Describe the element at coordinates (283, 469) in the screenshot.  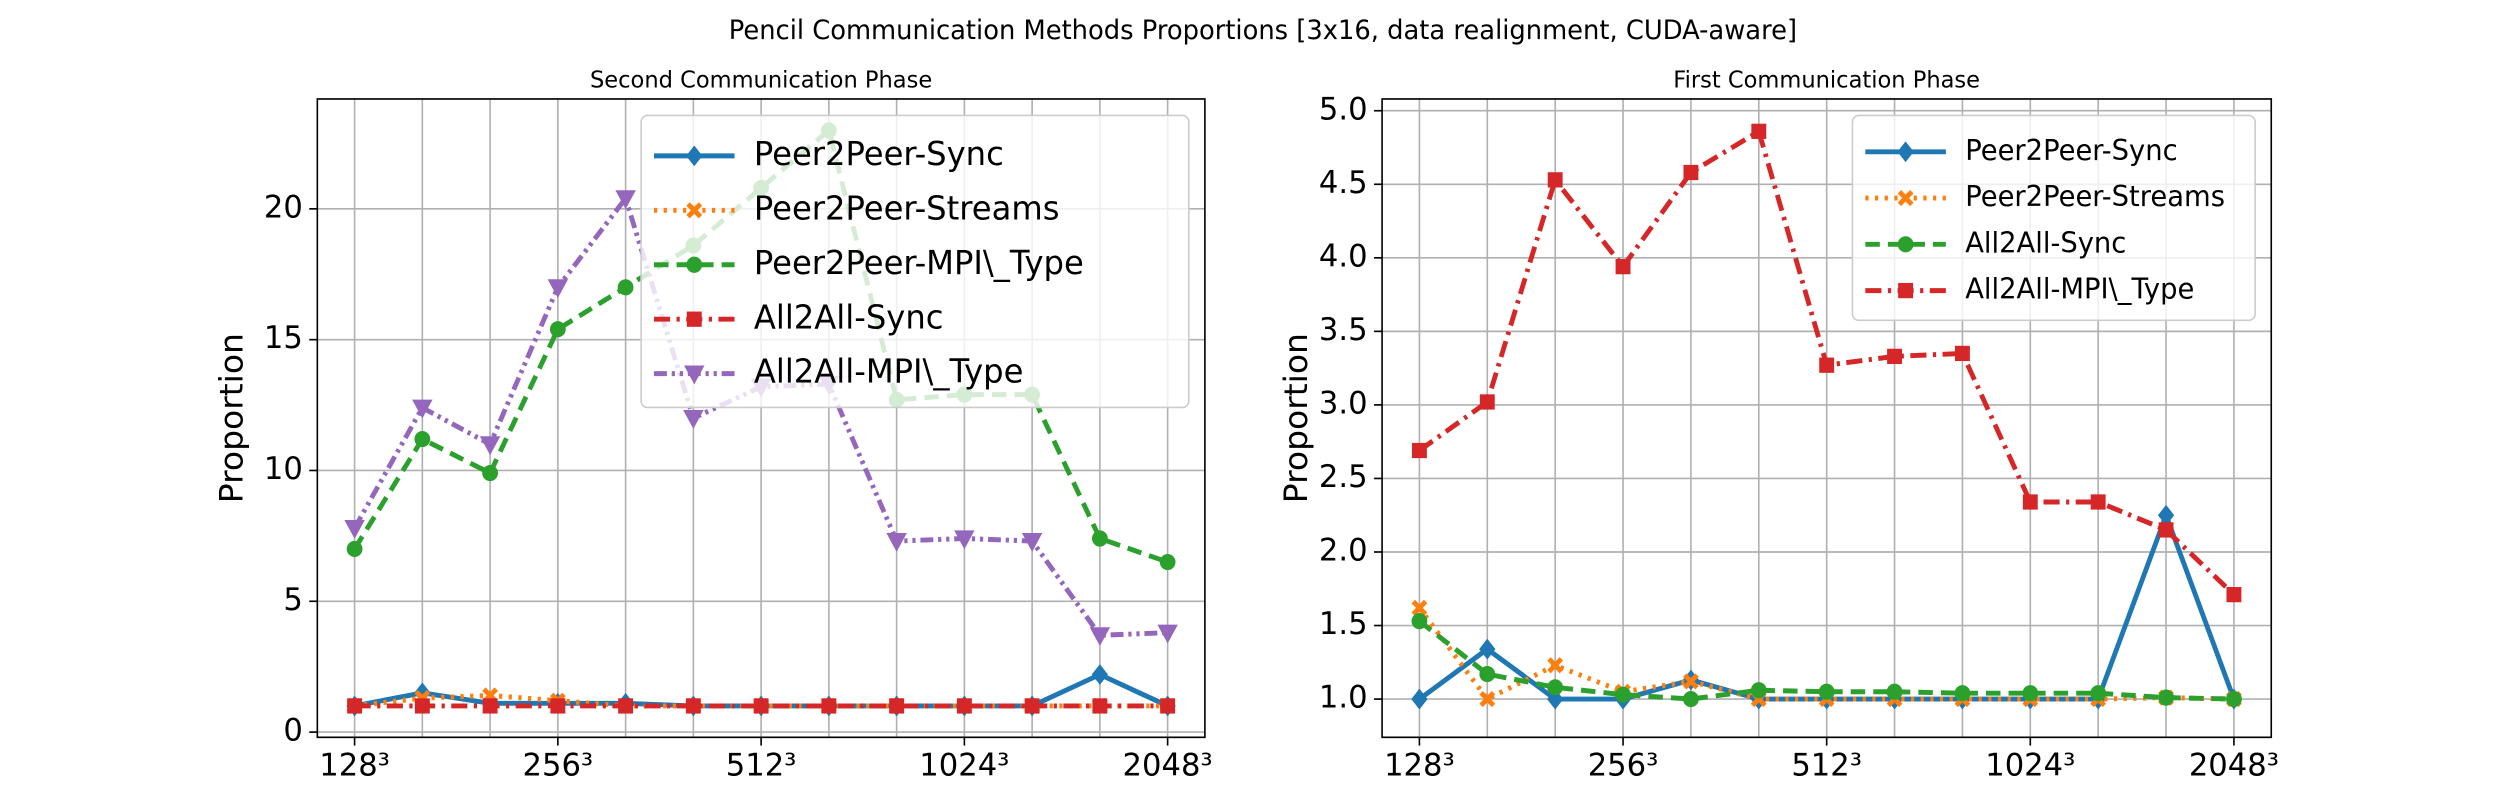
I see `y-tick-label: 10` at that location.